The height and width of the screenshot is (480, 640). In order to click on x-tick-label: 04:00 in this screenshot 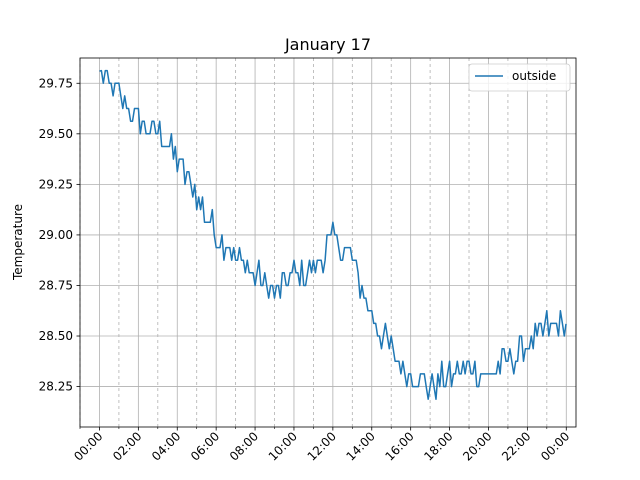, I will do `click(166, 446)`.